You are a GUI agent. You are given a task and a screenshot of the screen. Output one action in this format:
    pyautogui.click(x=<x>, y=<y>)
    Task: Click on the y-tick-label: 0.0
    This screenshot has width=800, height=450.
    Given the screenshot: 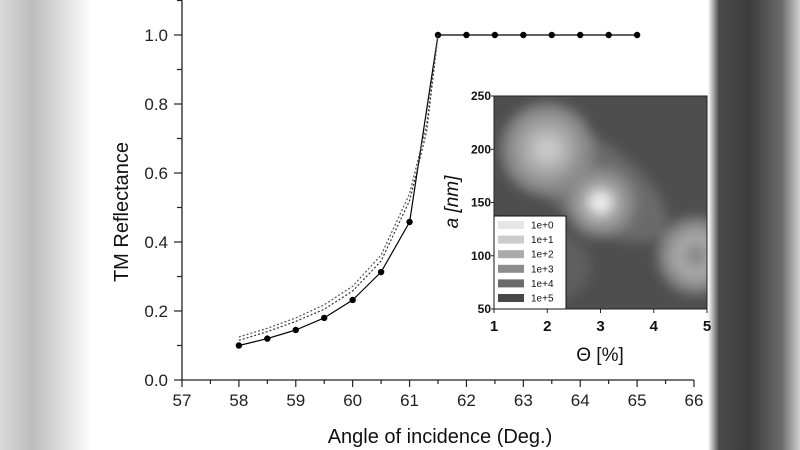 What is the action you would take?
    pyautogui.click(x=156, y=380)
    